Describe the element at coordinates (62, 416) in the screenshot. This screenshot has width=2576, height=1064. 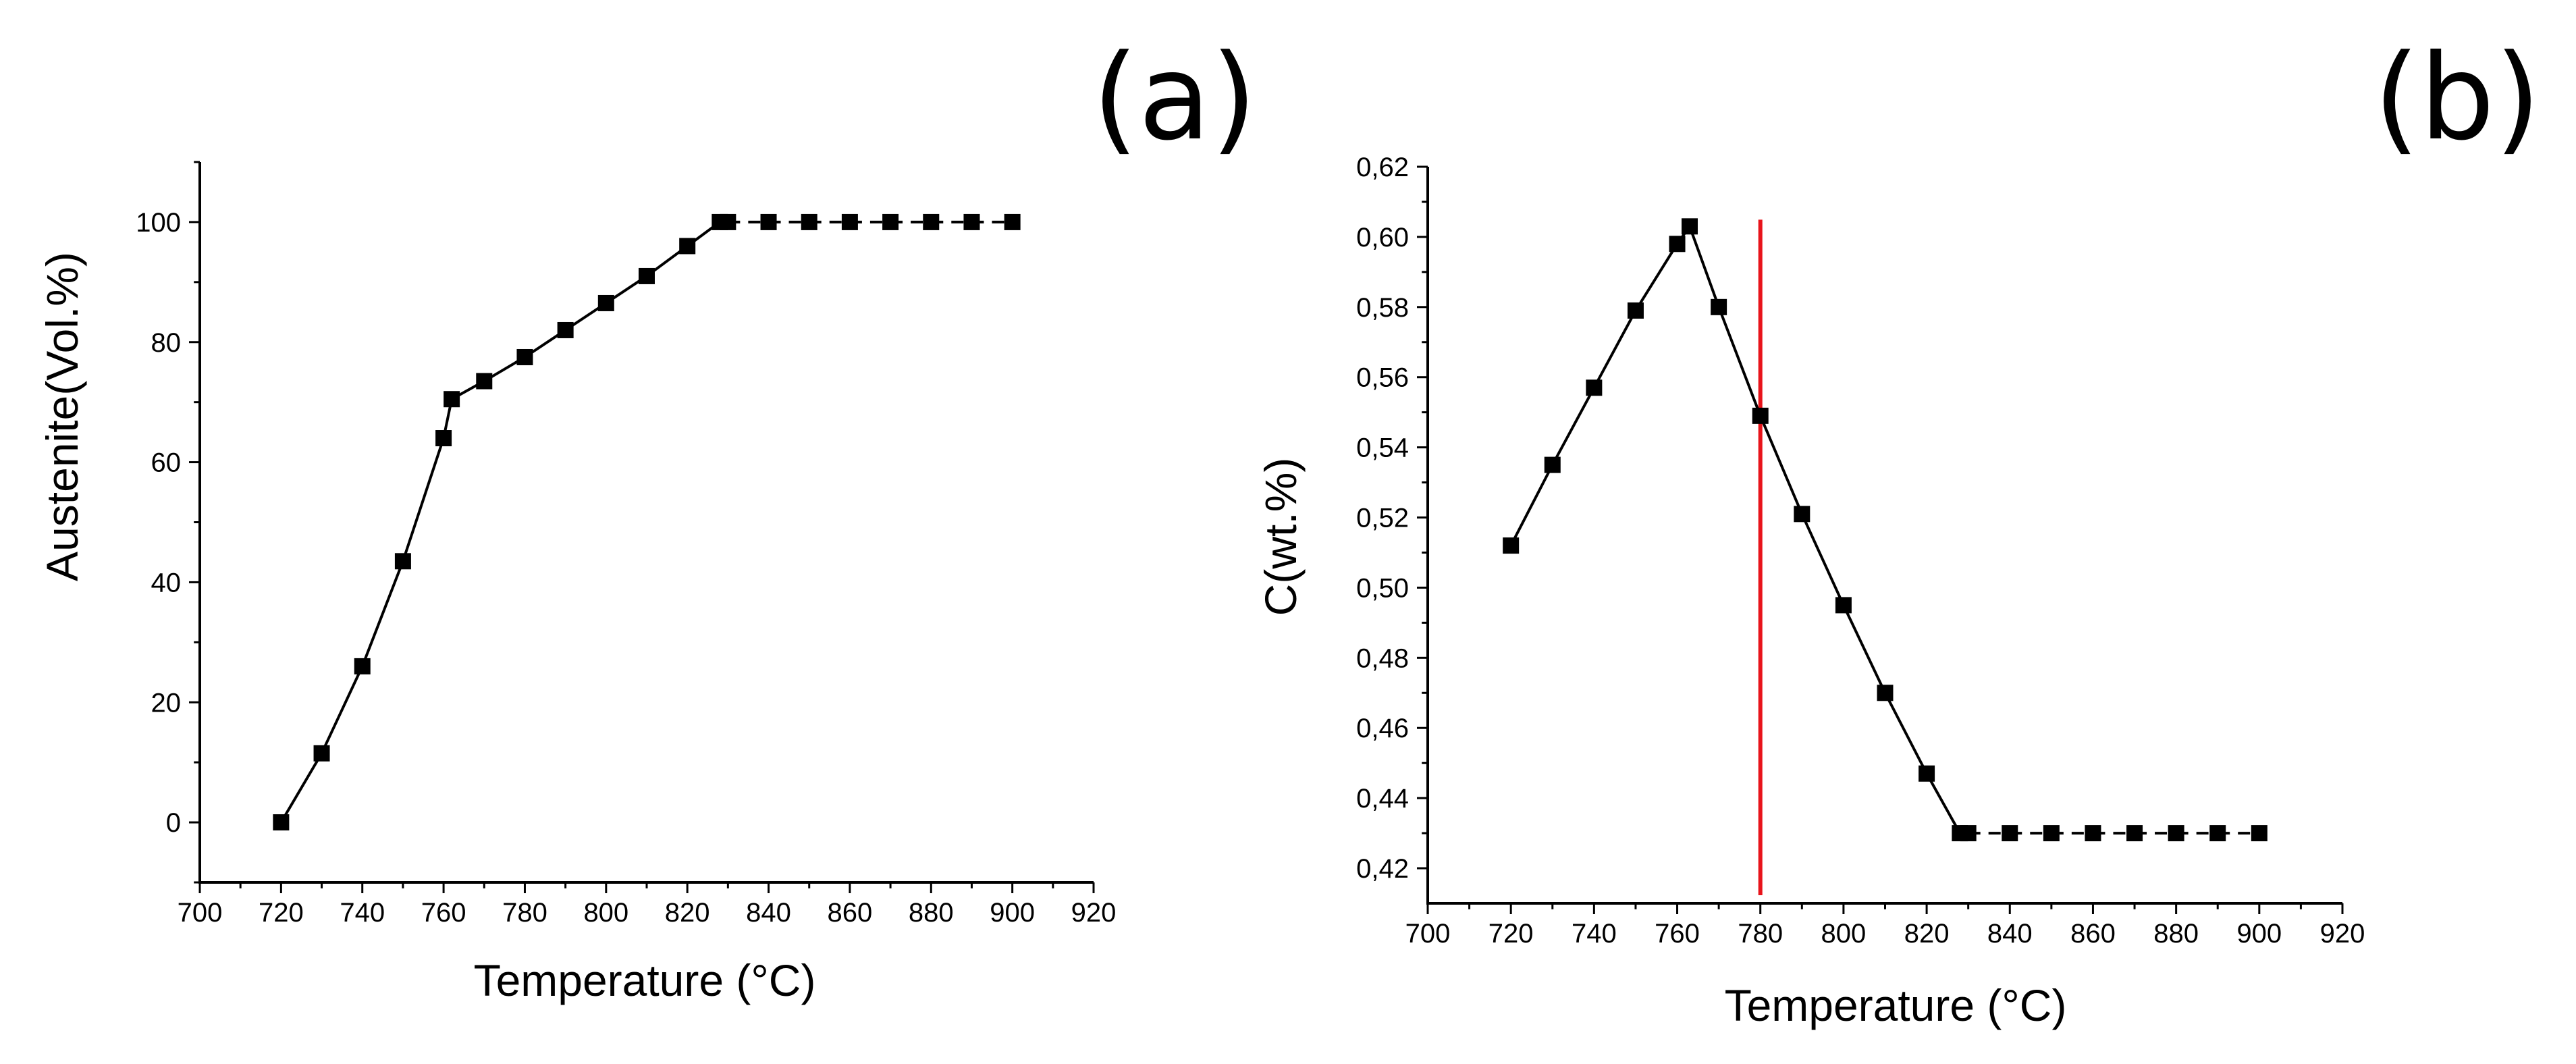
I see `y-axis-title-a: Austenite(Vol.%)` at that location.